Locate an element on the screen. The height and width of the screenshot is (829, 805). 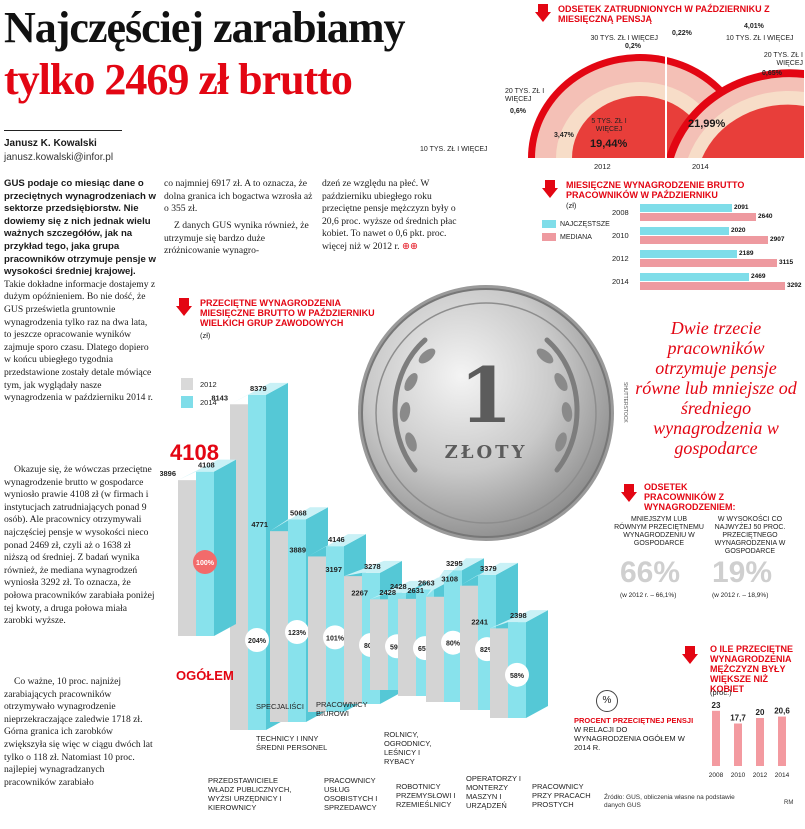
bar-value-2014: 3379 is located at coordinates (488, 568).